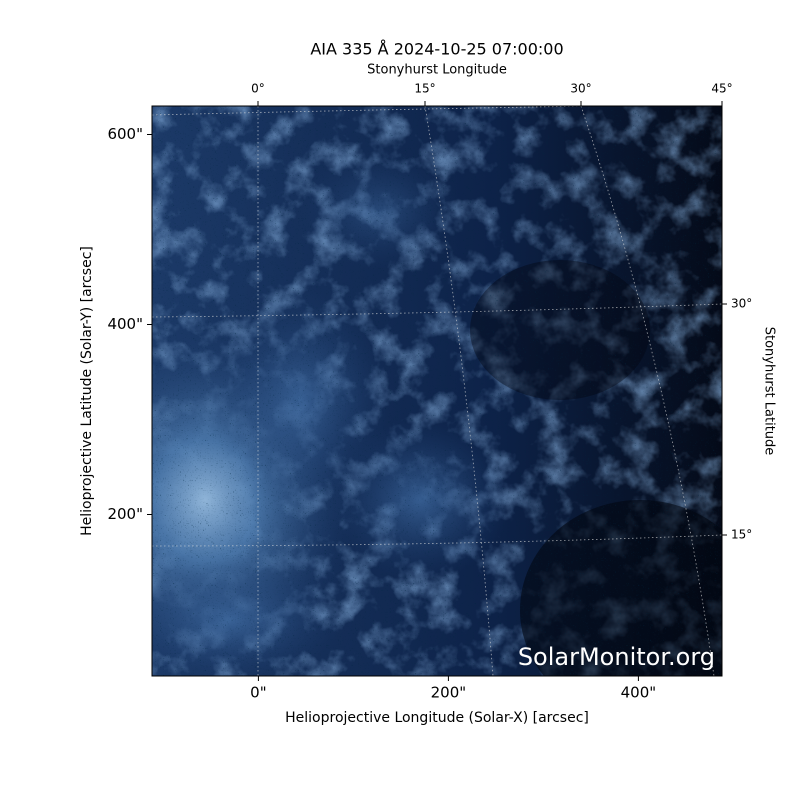  I want to click on top-tick-label: 45°, so click(721, 89).